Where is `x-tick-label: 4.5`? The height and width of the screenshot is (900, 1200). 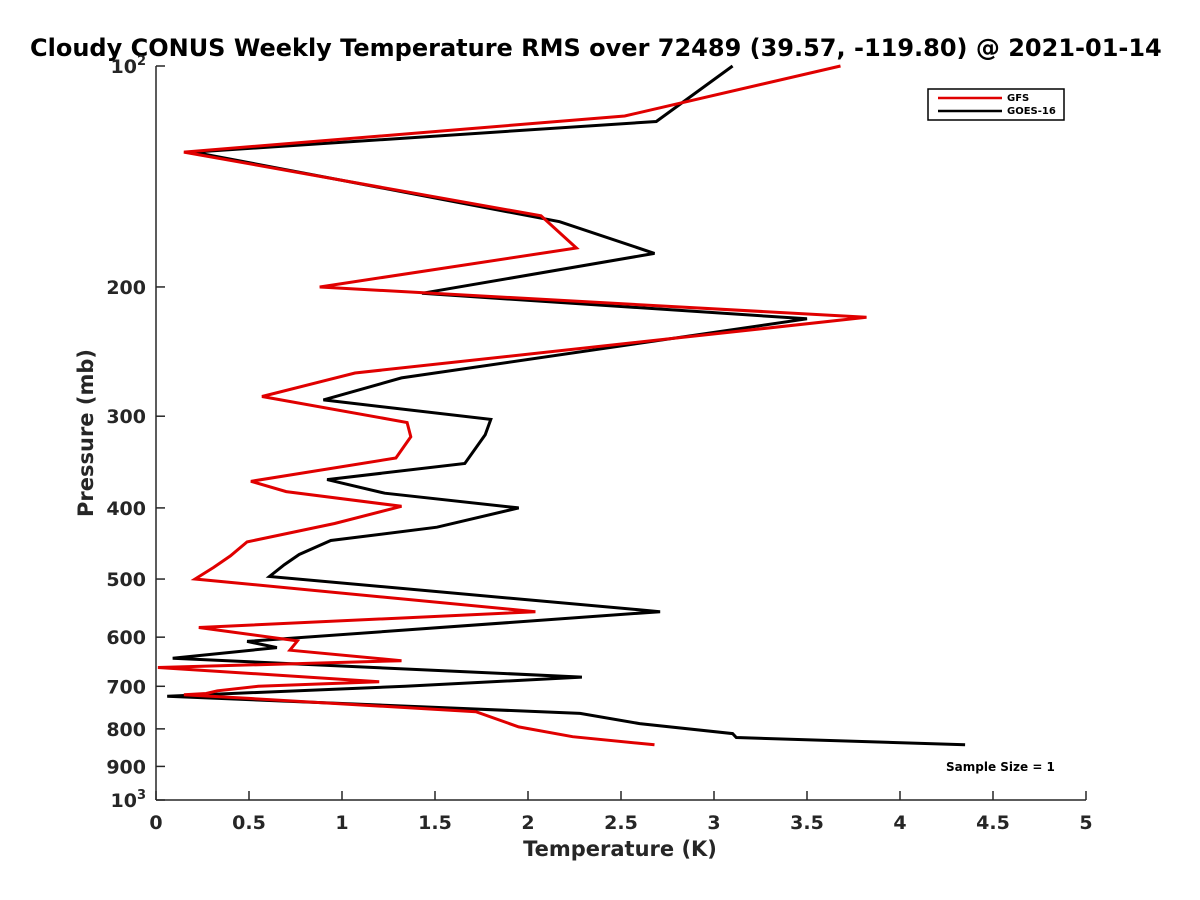
x-tick-label: 4.5 is located at coordinates (993, 823).